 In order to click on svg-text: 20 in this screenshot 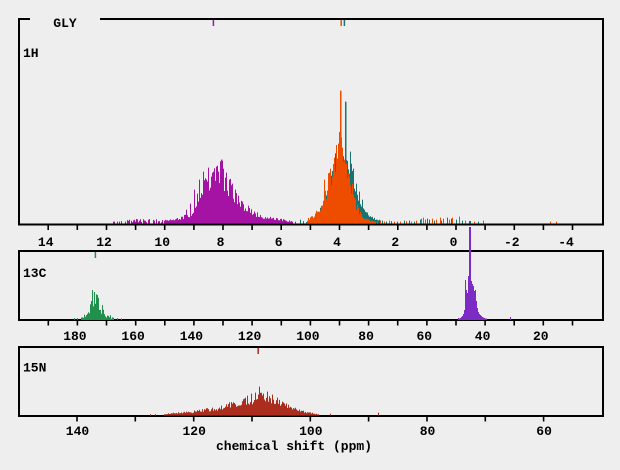, I will do `click(541, 336)`.